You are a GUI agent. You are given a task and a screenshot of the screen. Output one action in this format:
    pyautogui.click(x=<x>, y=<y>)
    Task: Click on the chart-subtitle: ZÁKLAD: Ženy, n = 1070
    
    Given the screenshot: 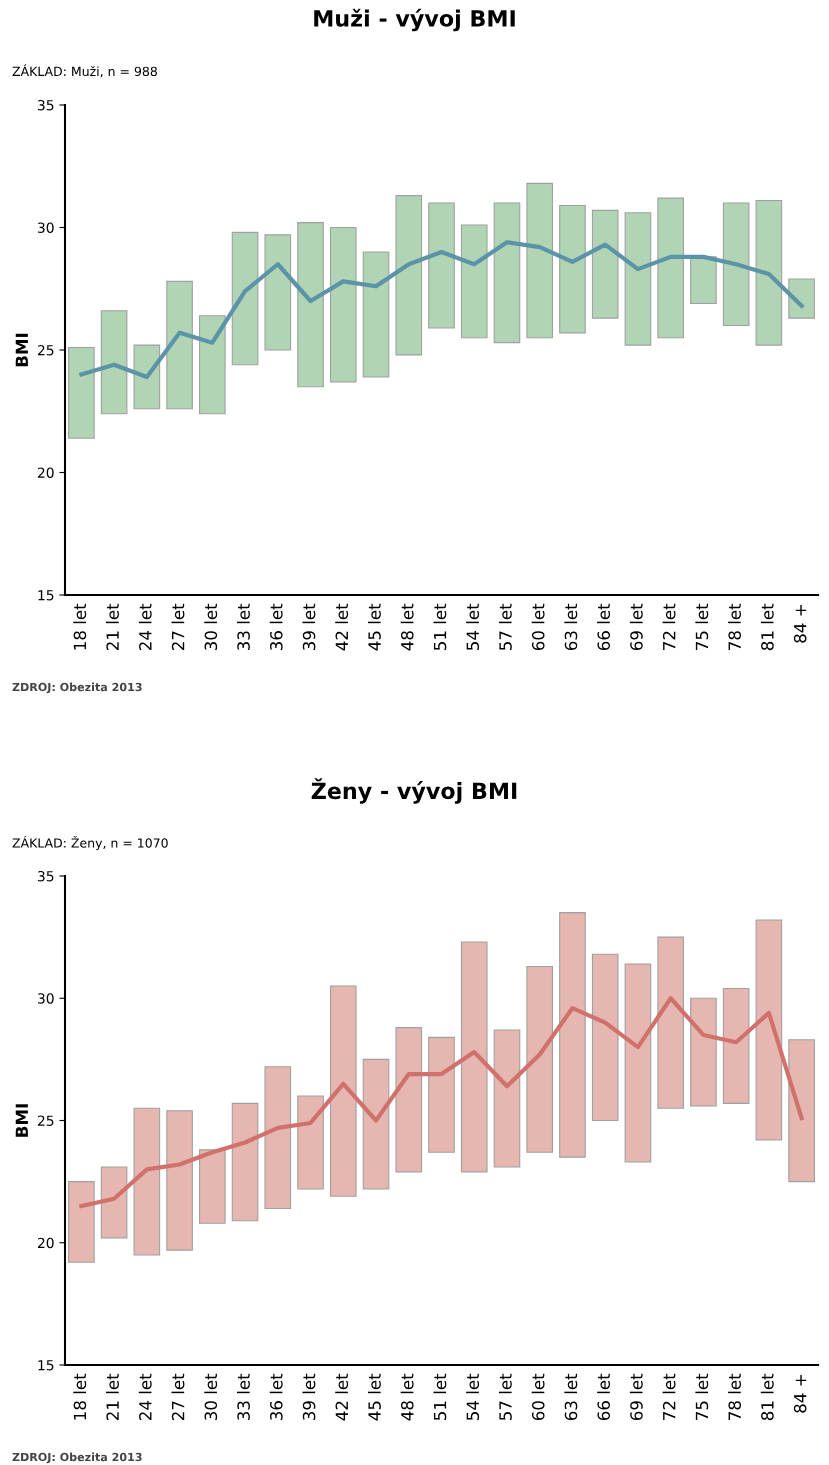 What is the action you would take?
    pyautogui.click(x=90, y=843)
    